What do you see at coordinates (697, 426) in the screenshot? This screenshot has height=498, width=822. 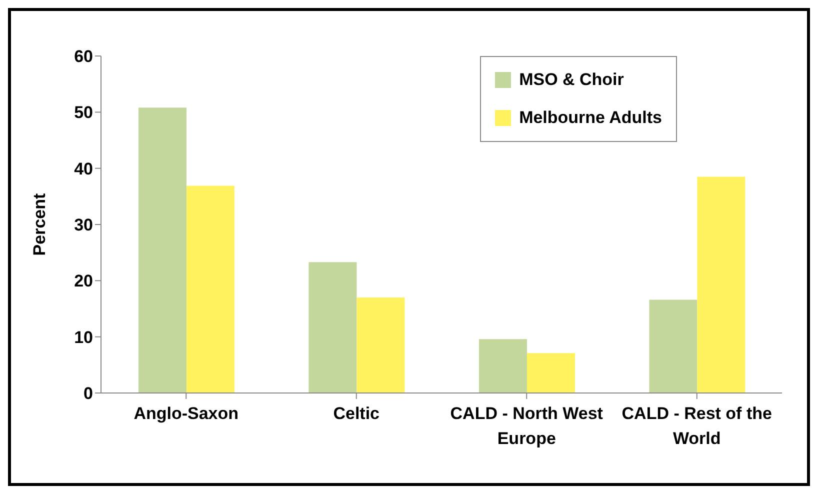 I see `x-tick-label: CALD - Rest of the World` at bounding box center [697, 426].